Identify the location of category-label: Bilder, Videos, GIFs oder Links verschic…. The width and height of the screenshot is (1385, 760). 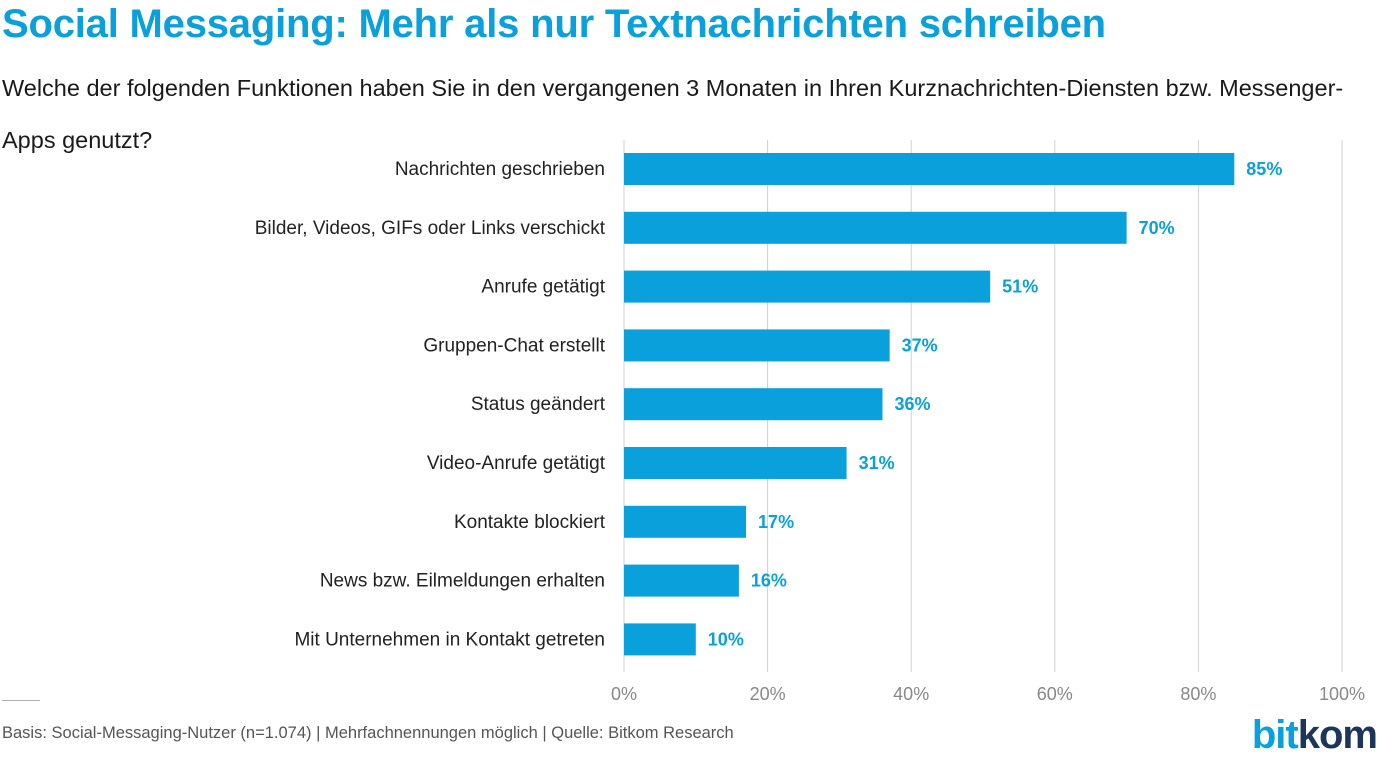
(430, 228).